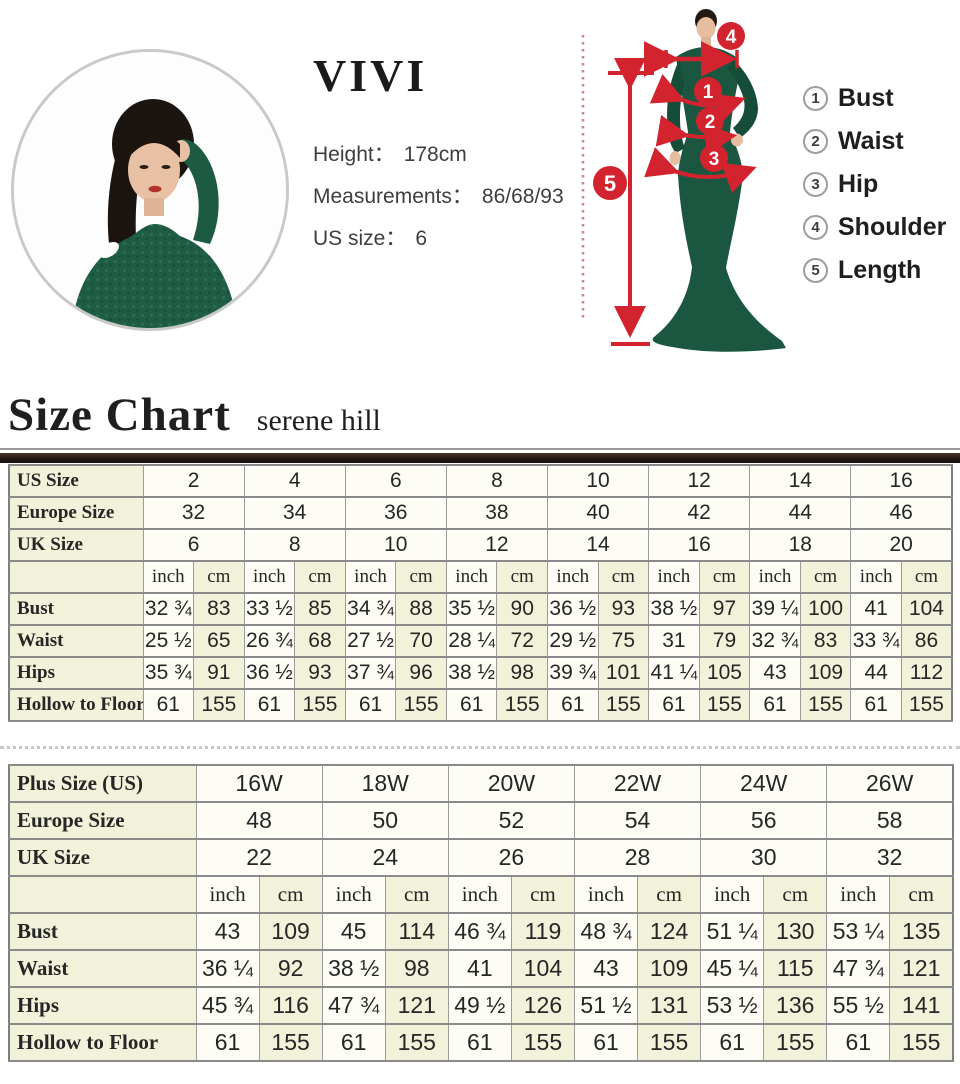 The width and height of the screenshot is (960, 1084). What do you see at coordinates (197, 191) in the screenshot?
I see `raised-arm-sleeve` at bounding box center [197, 191].